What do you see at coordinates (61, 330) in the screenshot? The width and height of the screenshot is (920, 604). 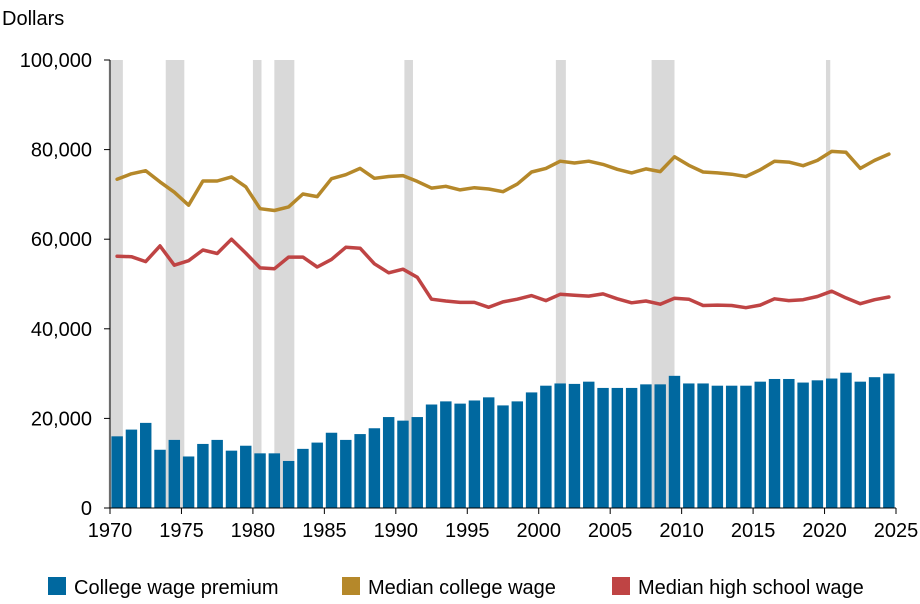 I see `y-tick-label: 40,000` at bounding box center [61, 330].